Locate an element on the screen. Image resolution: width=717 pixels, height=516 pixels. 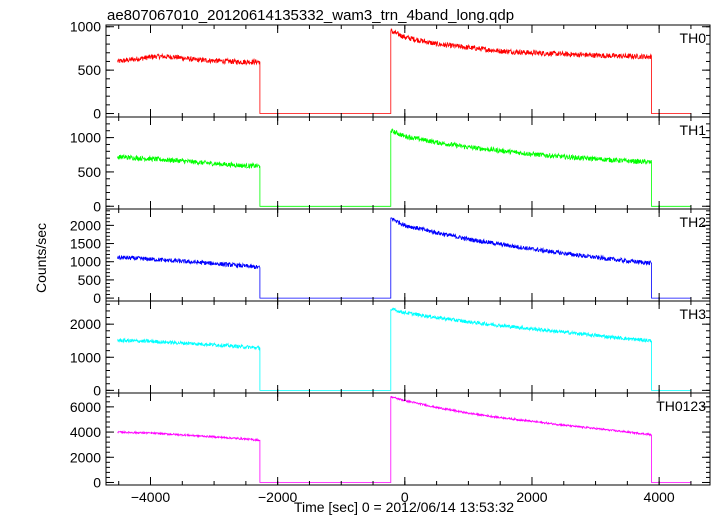
x-axis-label: Time [sec] 0 = 2012/06/14 13:53:32 is located at coordinates (404, 507).